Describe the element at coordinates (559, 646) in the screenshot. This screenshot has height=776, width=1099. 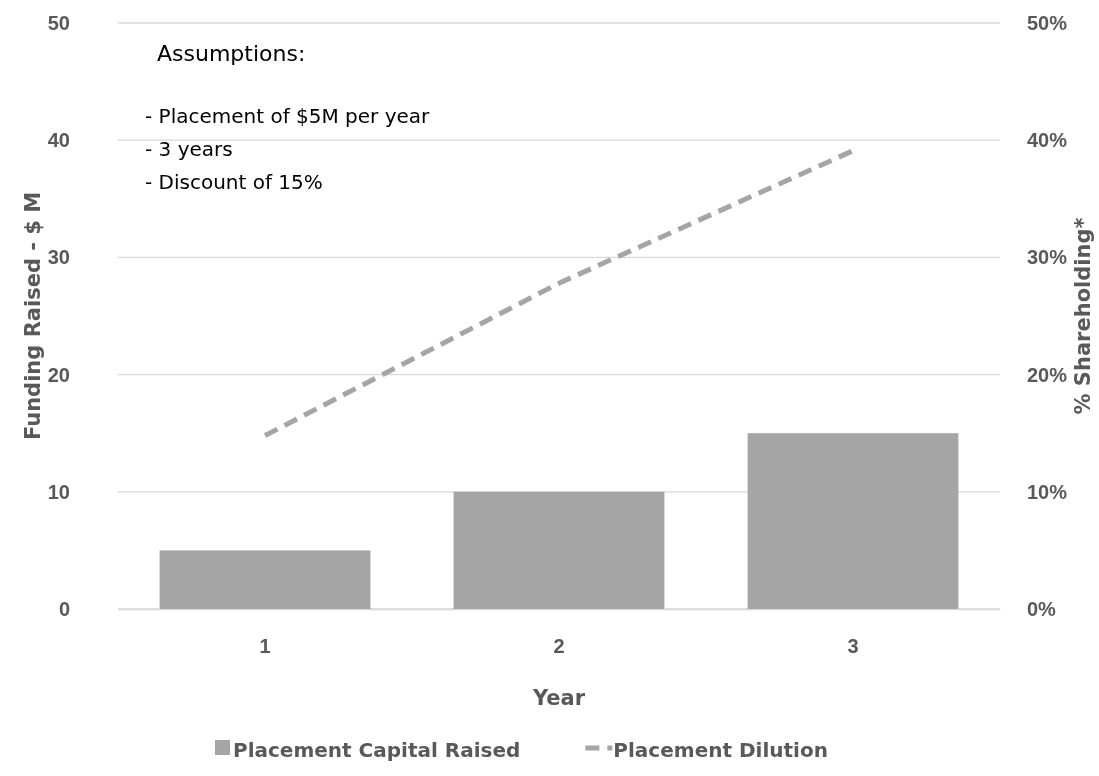
I see `x-tick-label: 2` at that location.